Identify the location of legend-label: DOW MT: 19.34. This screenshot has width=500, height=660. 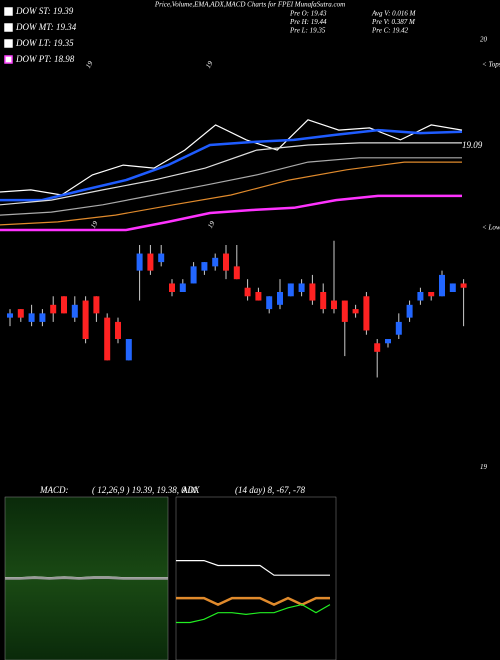
(46, 27).